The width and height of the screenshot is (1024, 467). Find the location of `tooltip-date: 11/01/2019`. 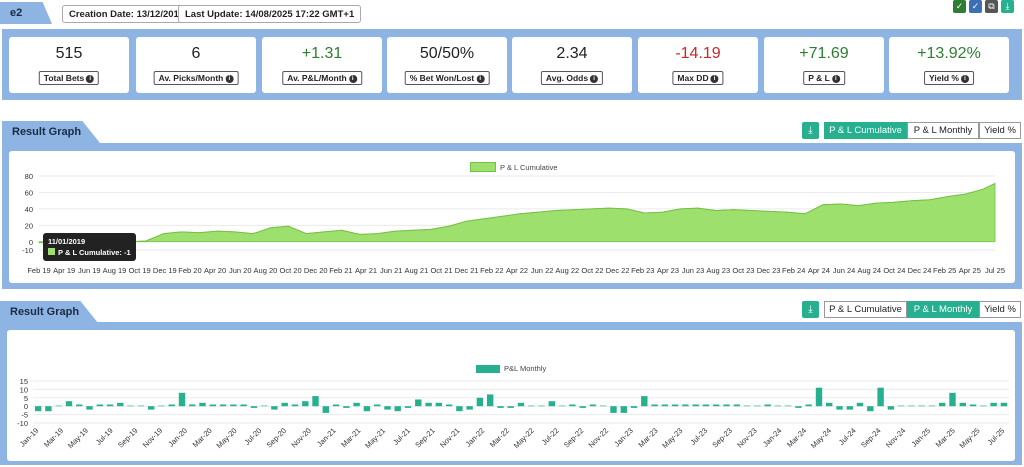

tooltip-date: 11/01/2019 is located at coordinates (67, 241).